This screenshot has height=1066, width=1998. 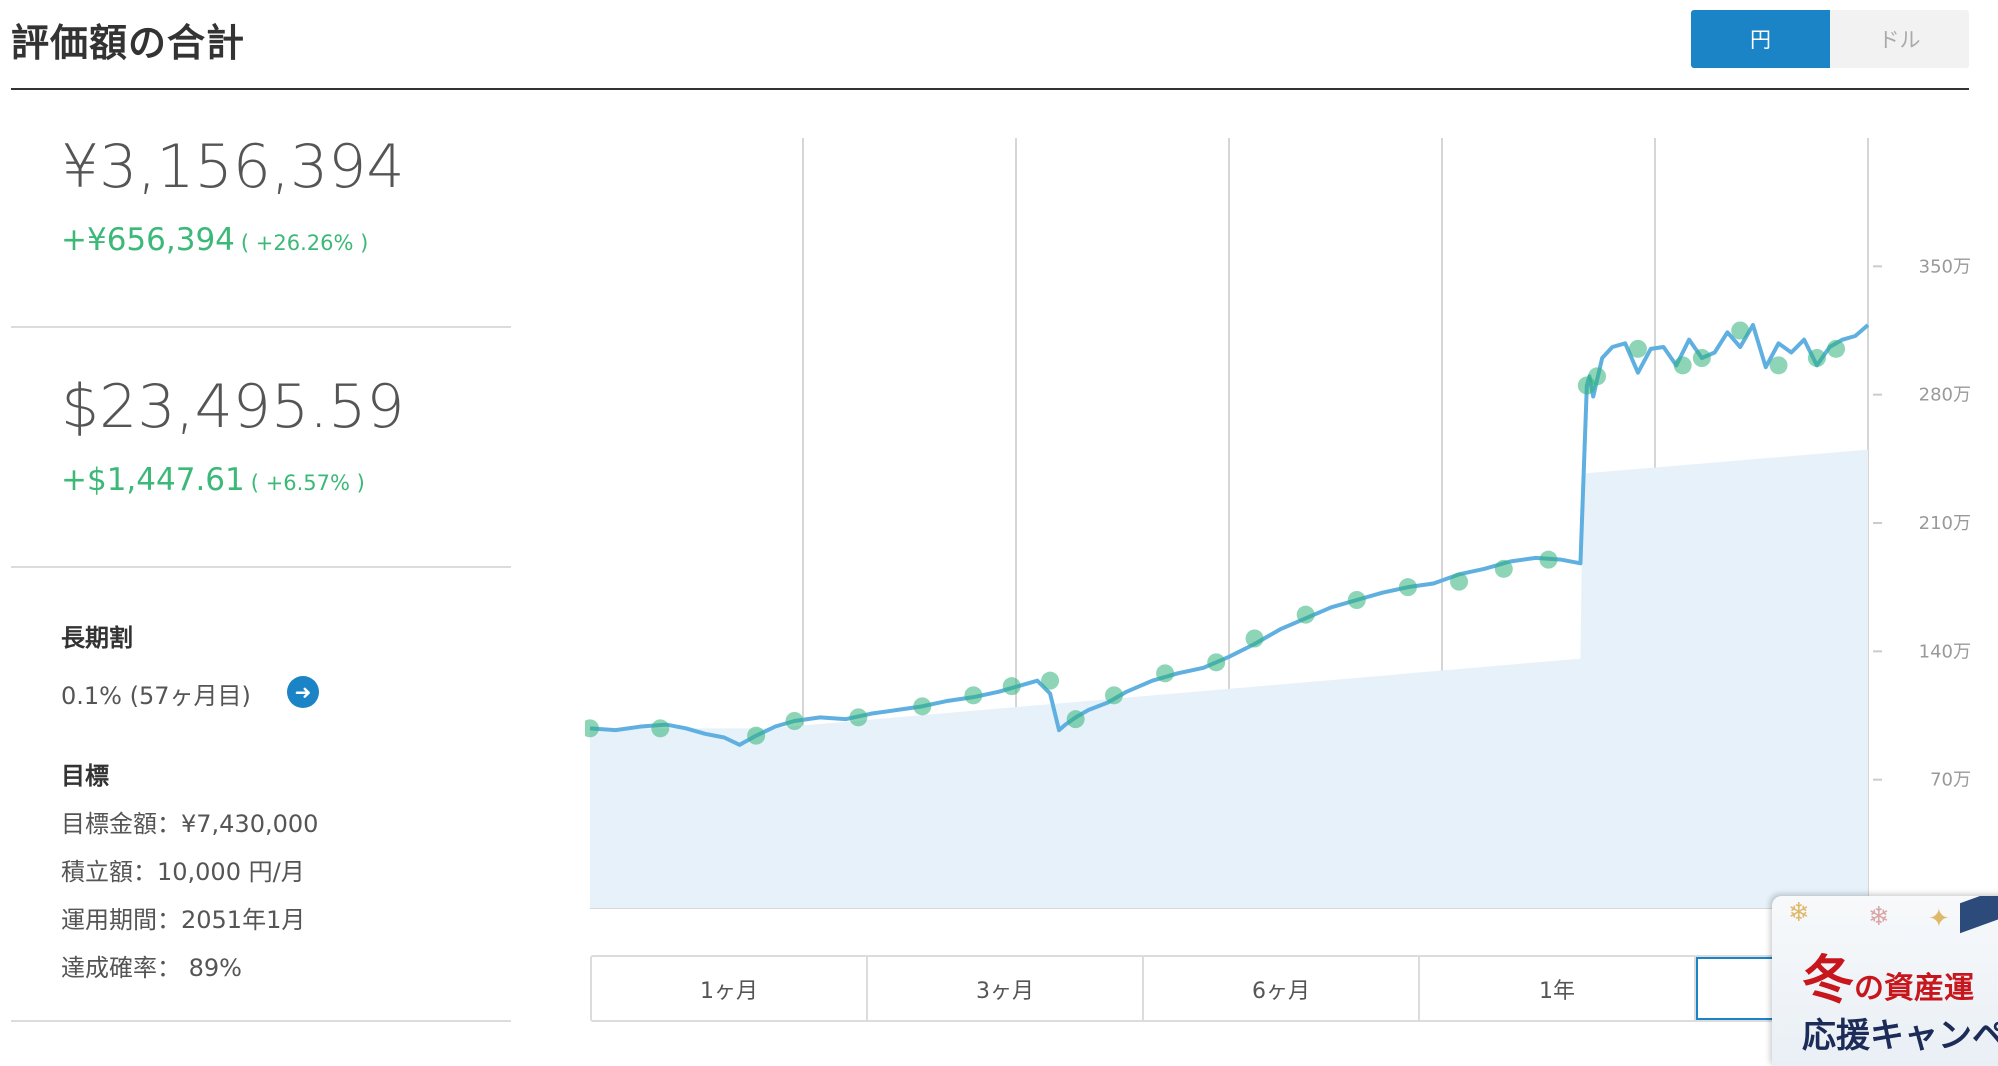 I want to click on long-term-discount-arrow-icon: ➜, so click(x=303, y=692).